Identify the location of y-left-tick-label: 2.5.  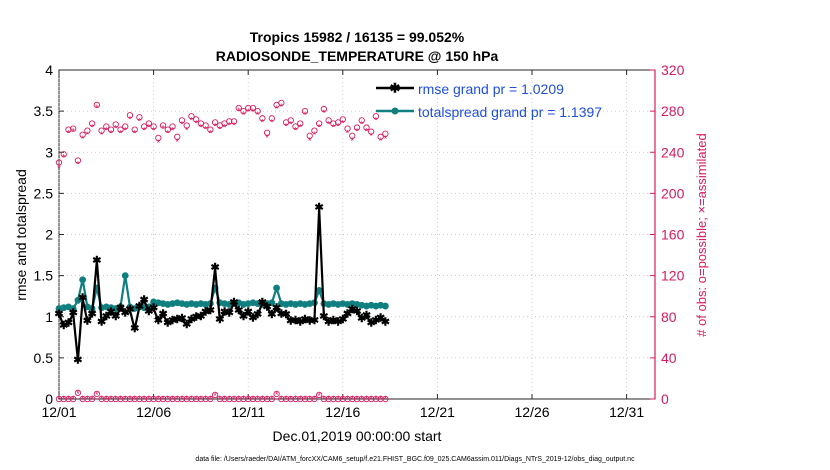
(44, 193).